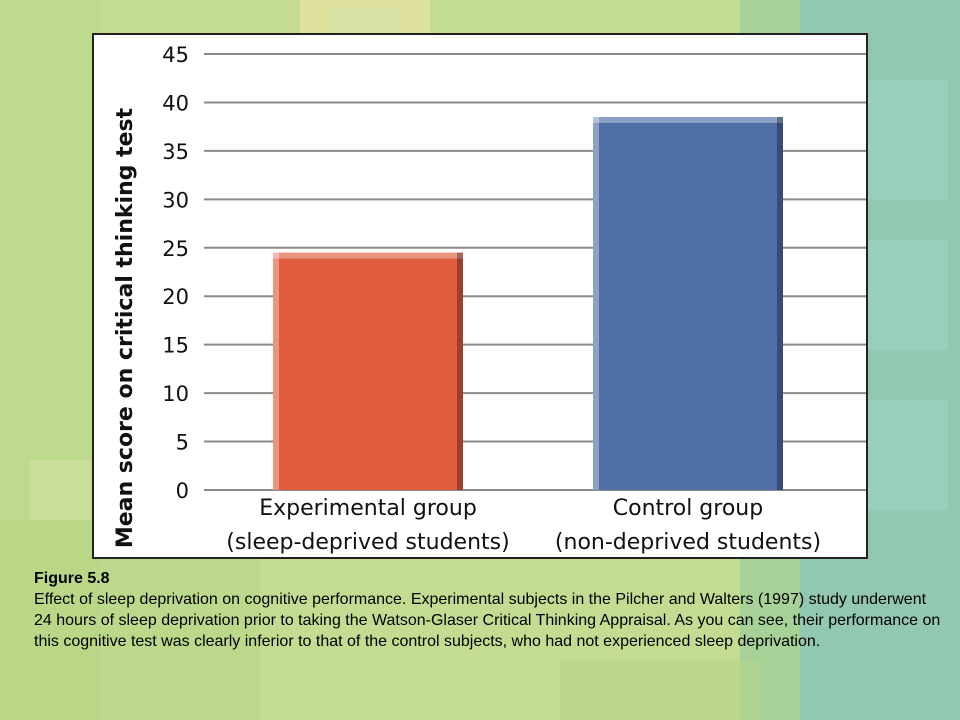 This screenshot has width=960, height=720. I want to click on y-tick-label: 5, so click(182, 443).